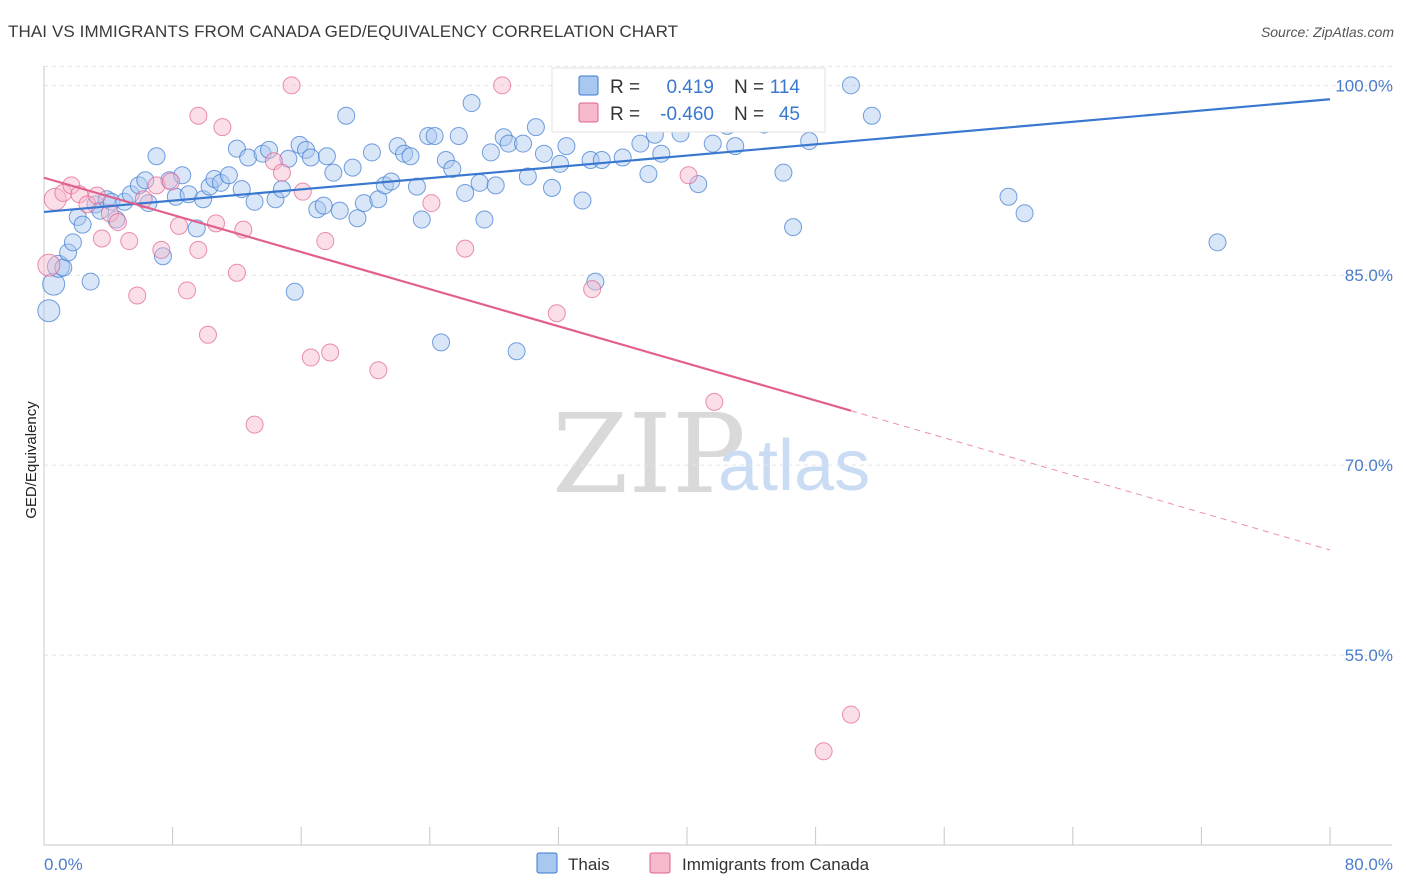  I want to click on y-tick-labels: 55.0% 70.0% 85.0% 100.0%, so click(1364, 370).